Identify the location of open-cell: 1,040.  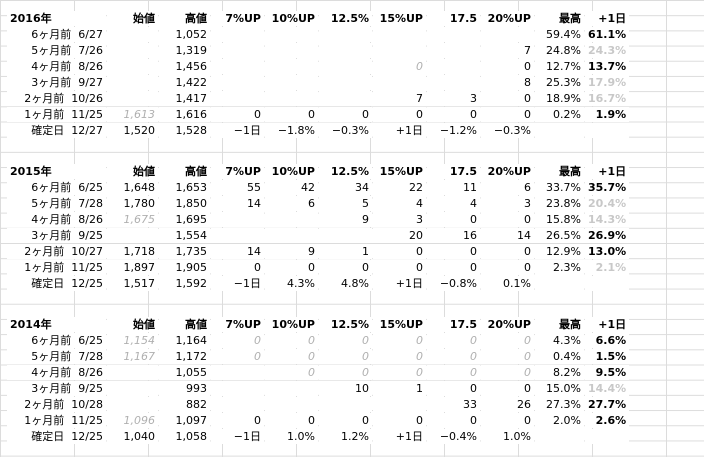
(132, 436).